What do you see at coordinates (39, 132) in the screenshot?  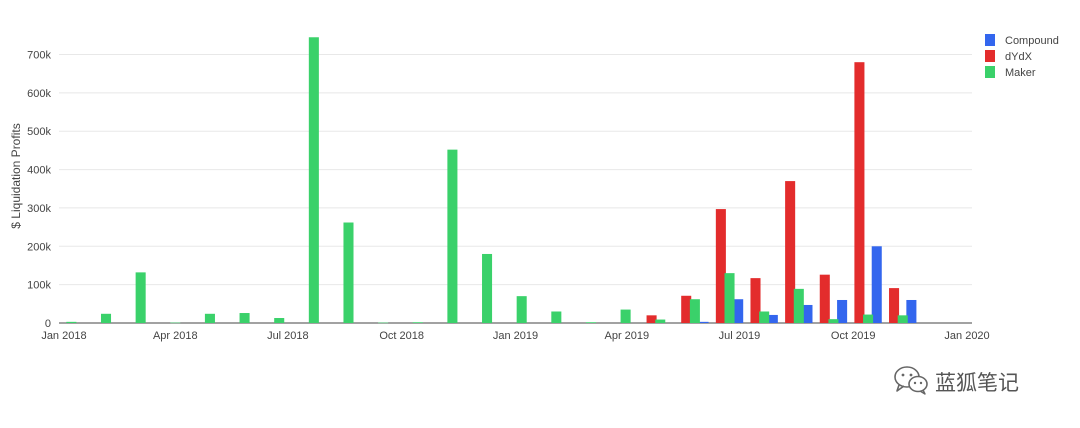 I see `y-tick-label: 500k` at bounding box center [39, 132].